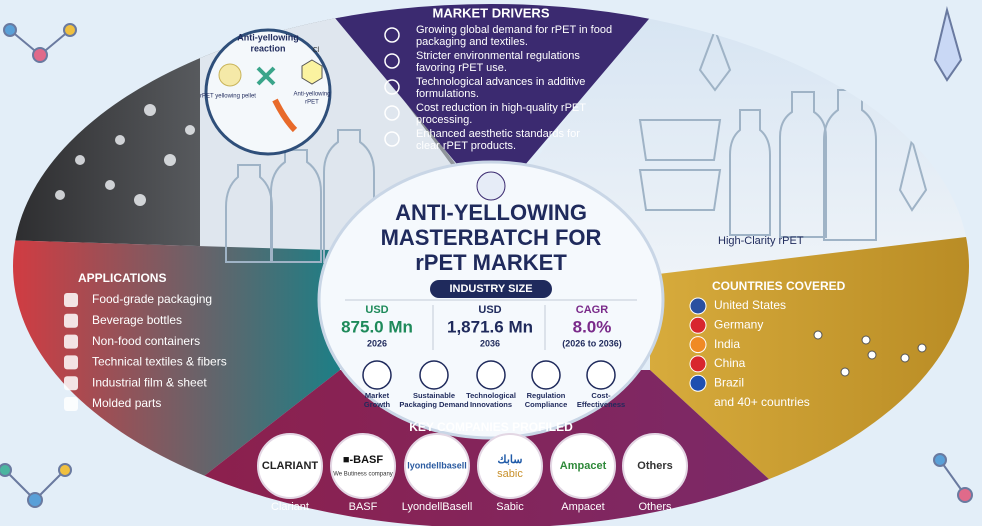  I want to click on driver-text: Growing global demand for rPET in food, so click(514, 30).